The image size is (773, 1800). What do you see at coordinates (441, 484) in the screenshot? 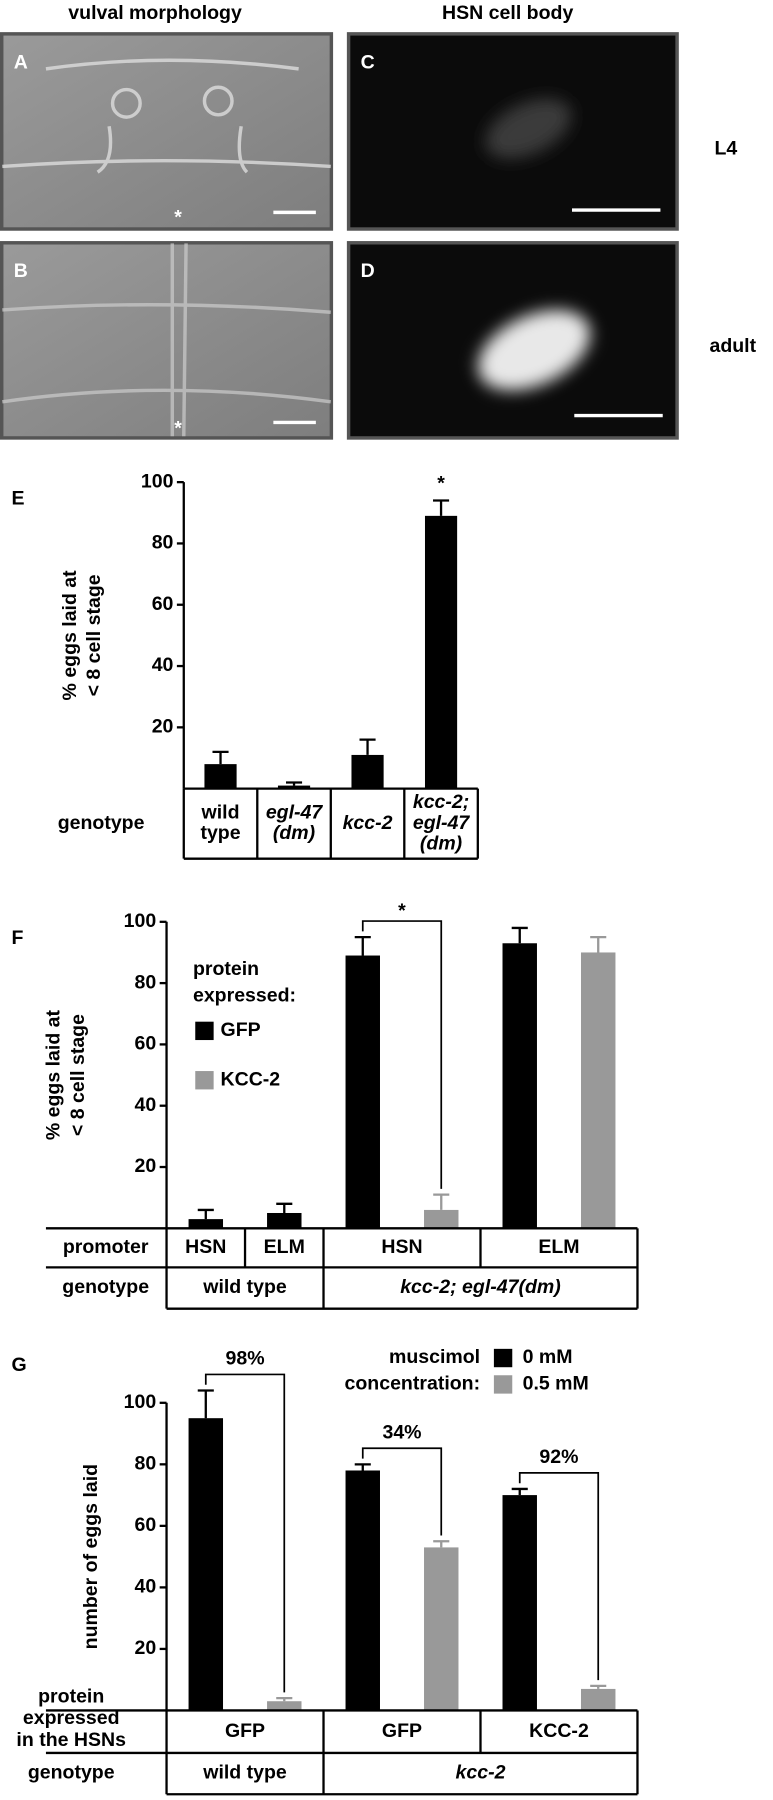
I see `annotation: *` at bounding box center [441, 484].